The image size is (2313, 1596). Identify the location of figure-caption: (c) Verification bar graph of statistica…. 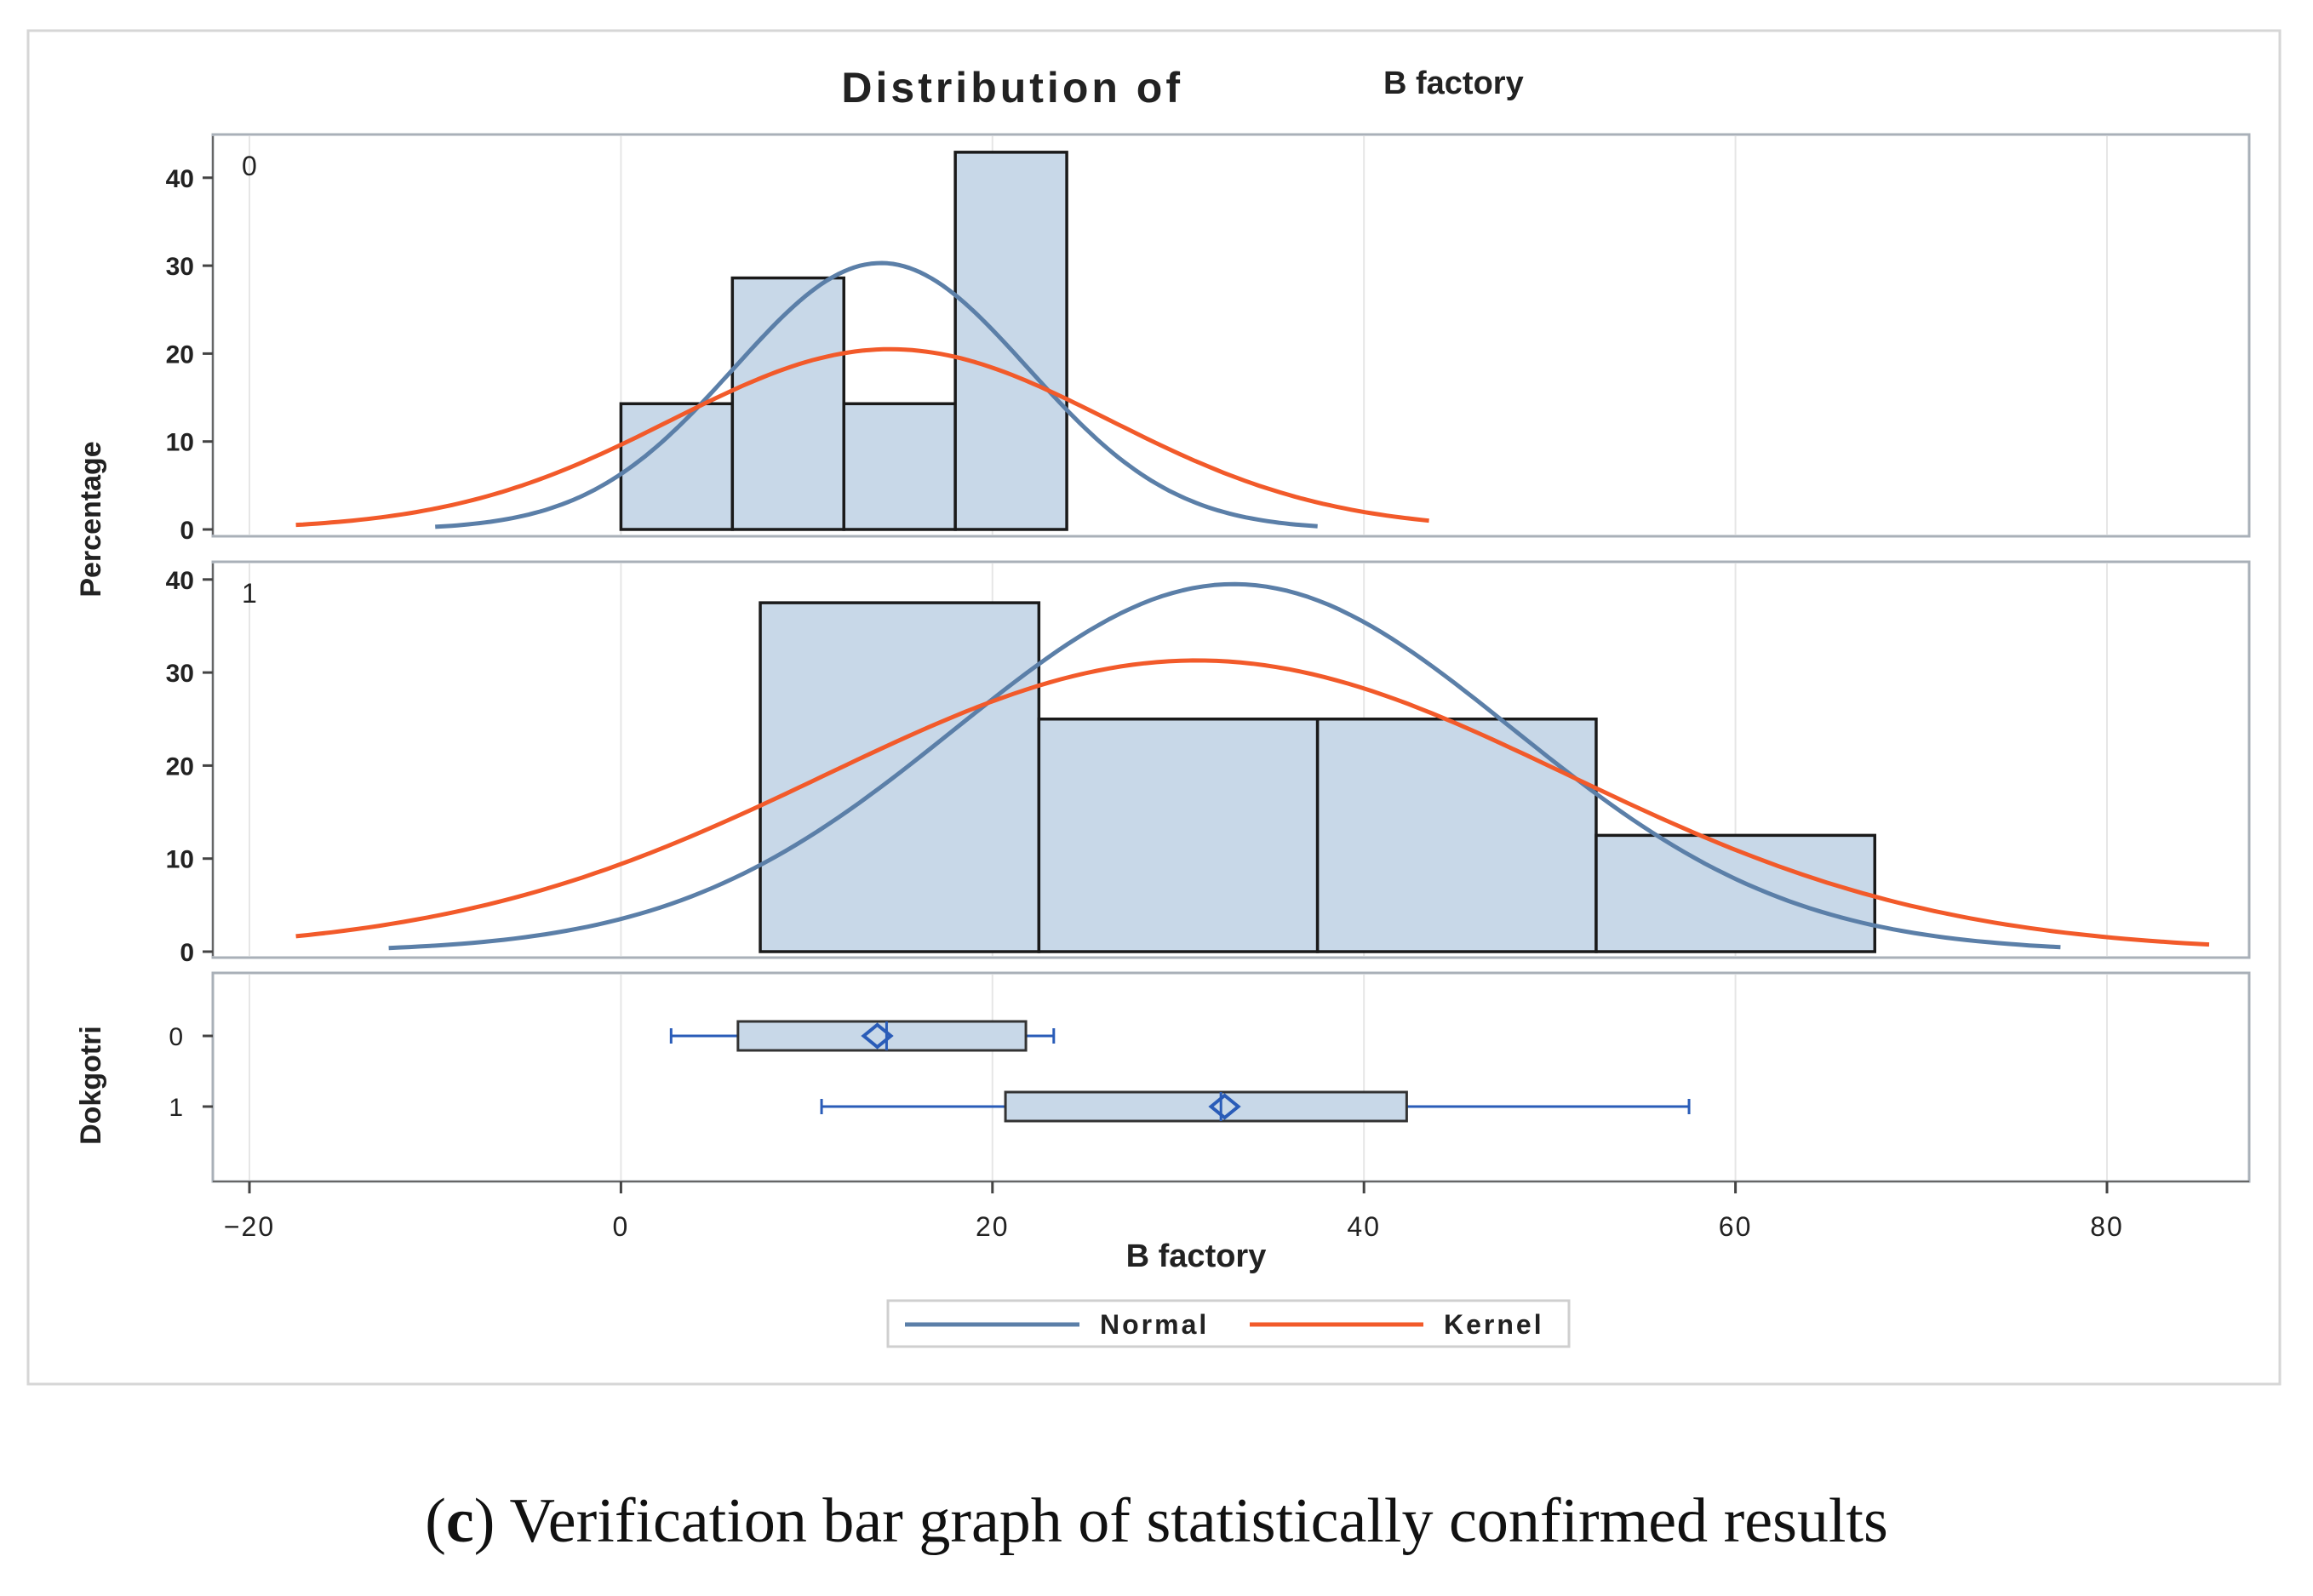
(1156, 1521).